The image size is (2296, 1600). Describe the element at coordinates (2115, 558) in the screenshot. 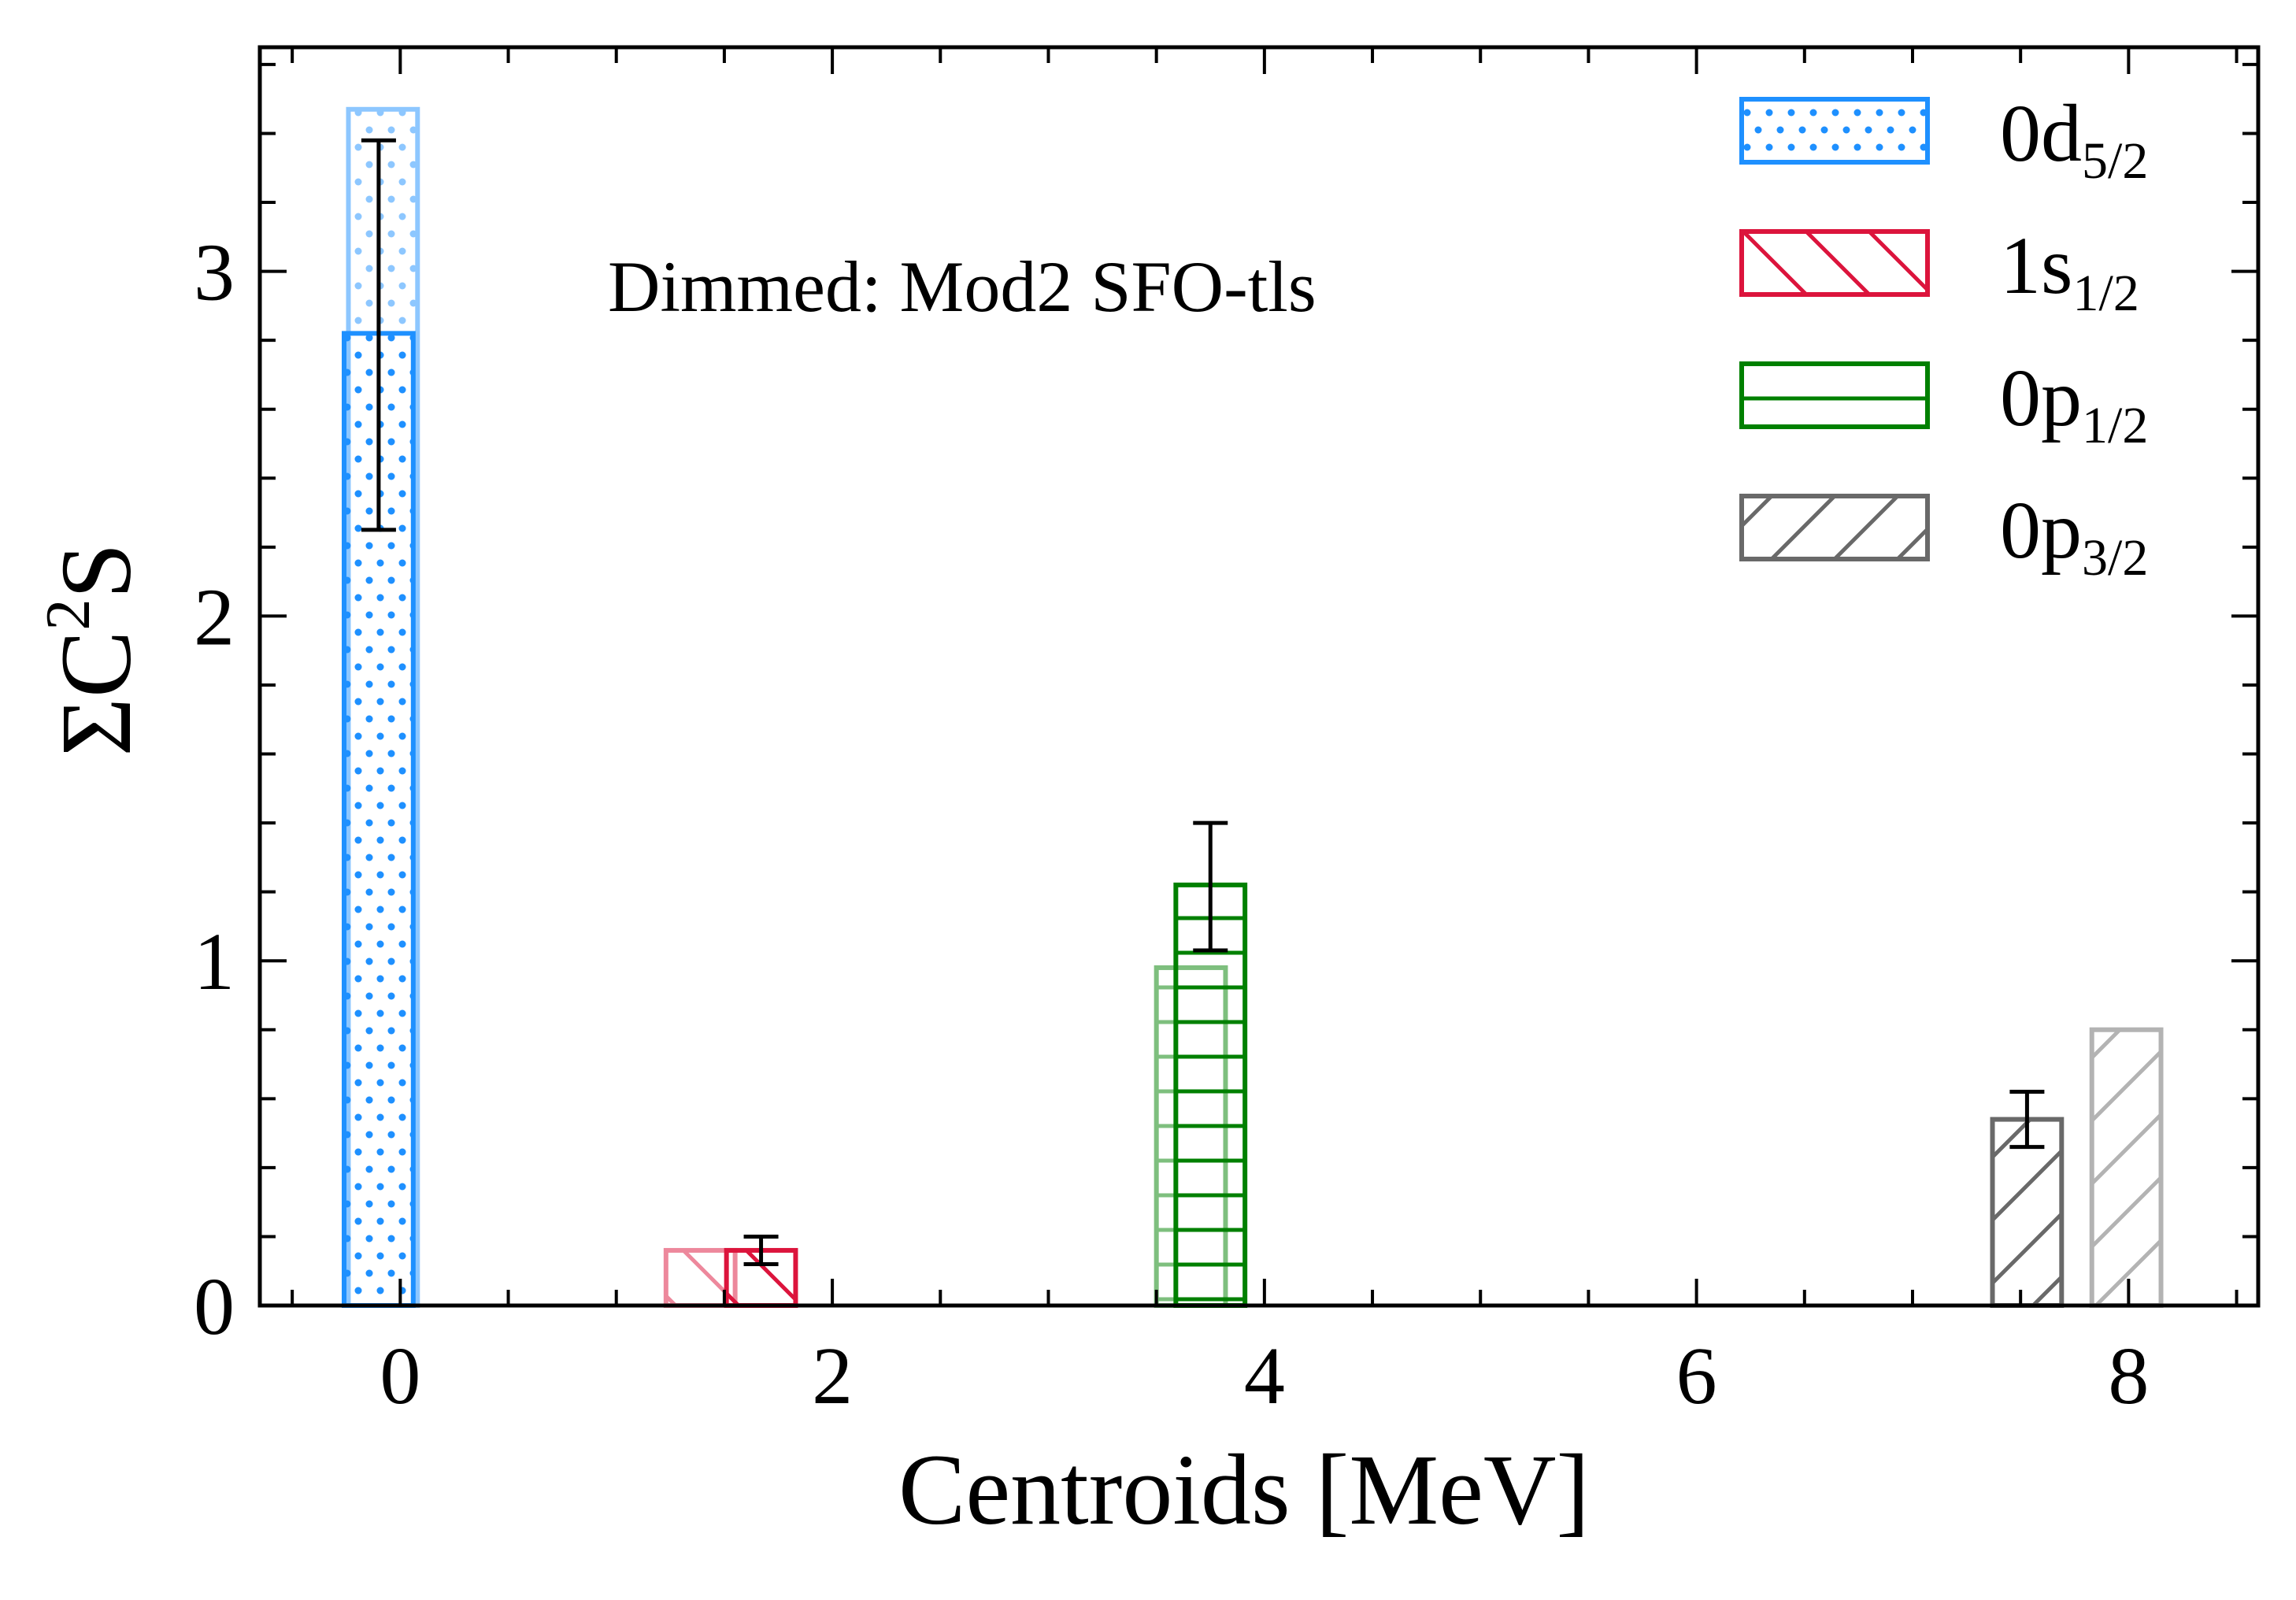

I see `legend-label-subscript: 3/2` at that location.